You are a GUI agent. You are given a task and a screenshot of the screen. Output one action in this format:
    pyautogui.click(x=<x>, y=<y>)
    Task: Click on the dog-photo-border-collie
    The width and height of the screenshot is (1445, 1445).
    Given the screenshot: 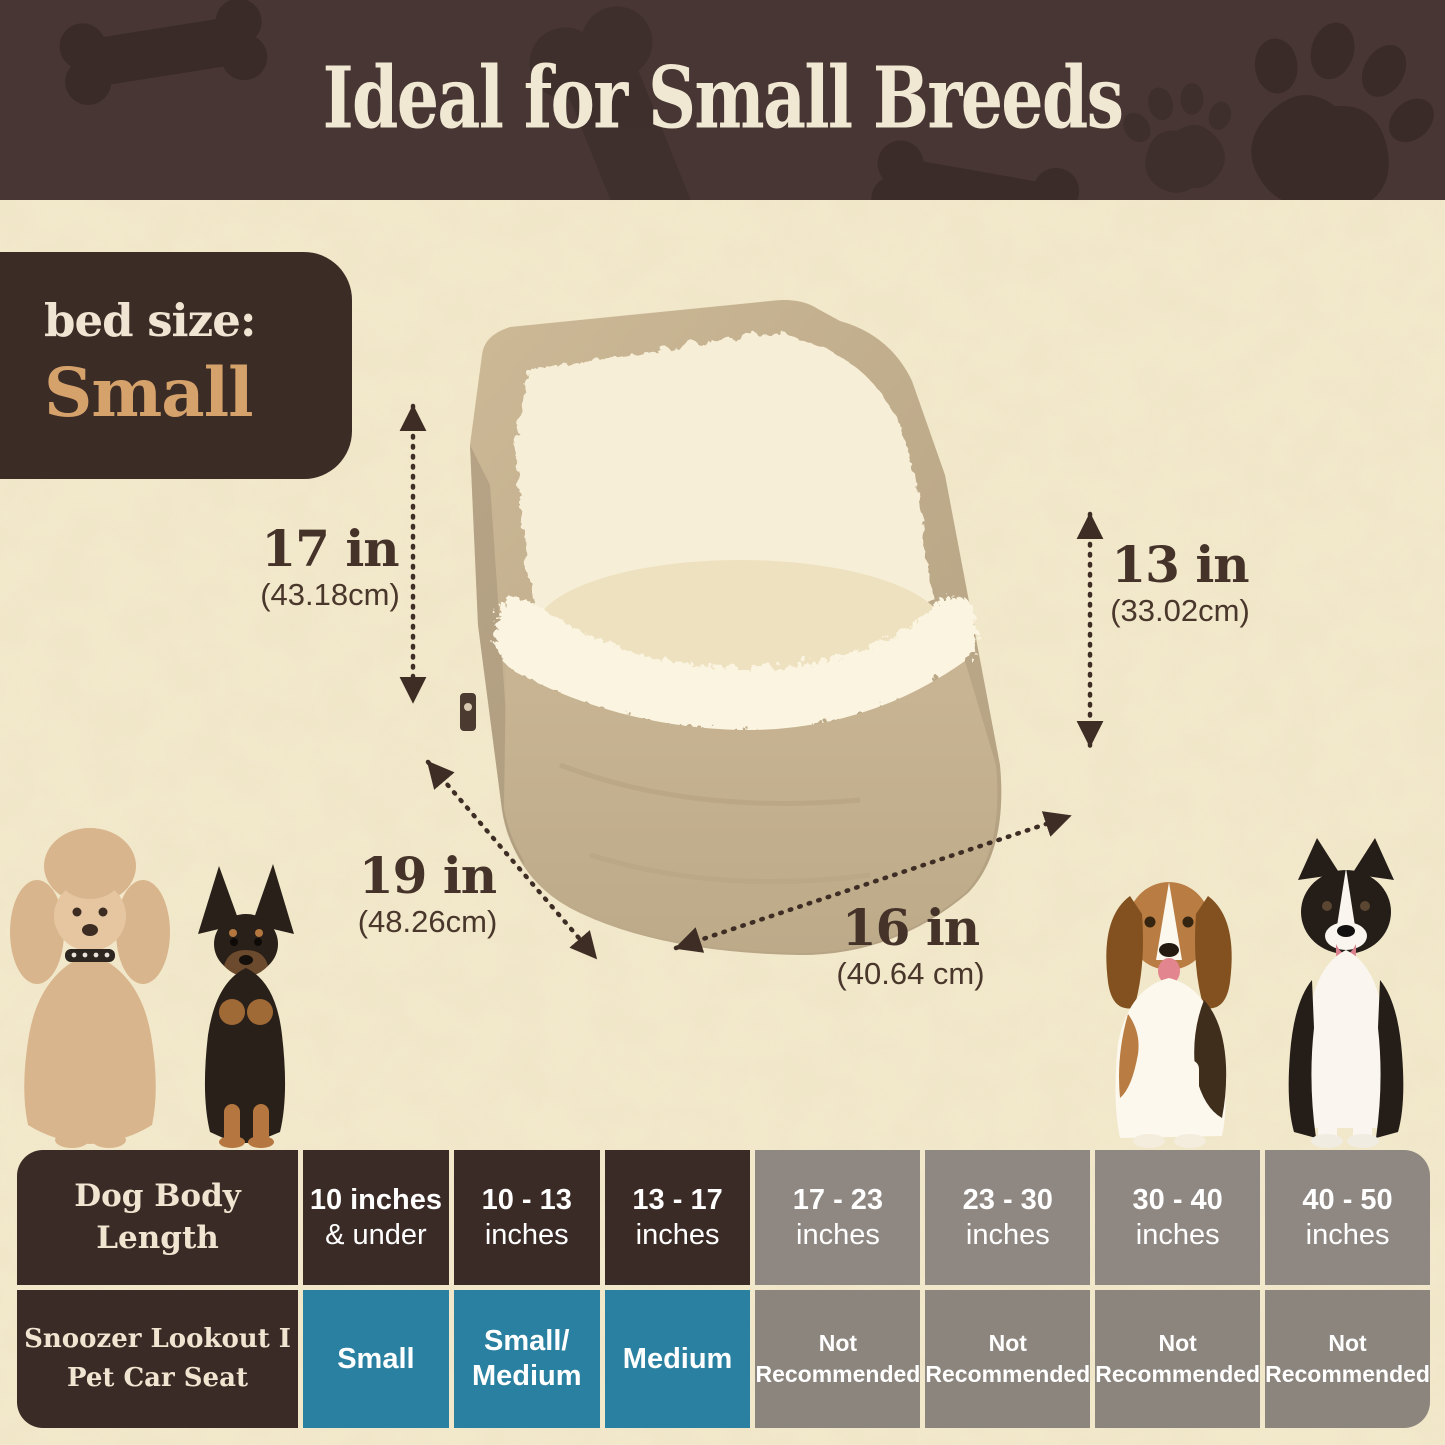 What is the action you would take?
    pyautogui.click(x=1346, y=993)
    